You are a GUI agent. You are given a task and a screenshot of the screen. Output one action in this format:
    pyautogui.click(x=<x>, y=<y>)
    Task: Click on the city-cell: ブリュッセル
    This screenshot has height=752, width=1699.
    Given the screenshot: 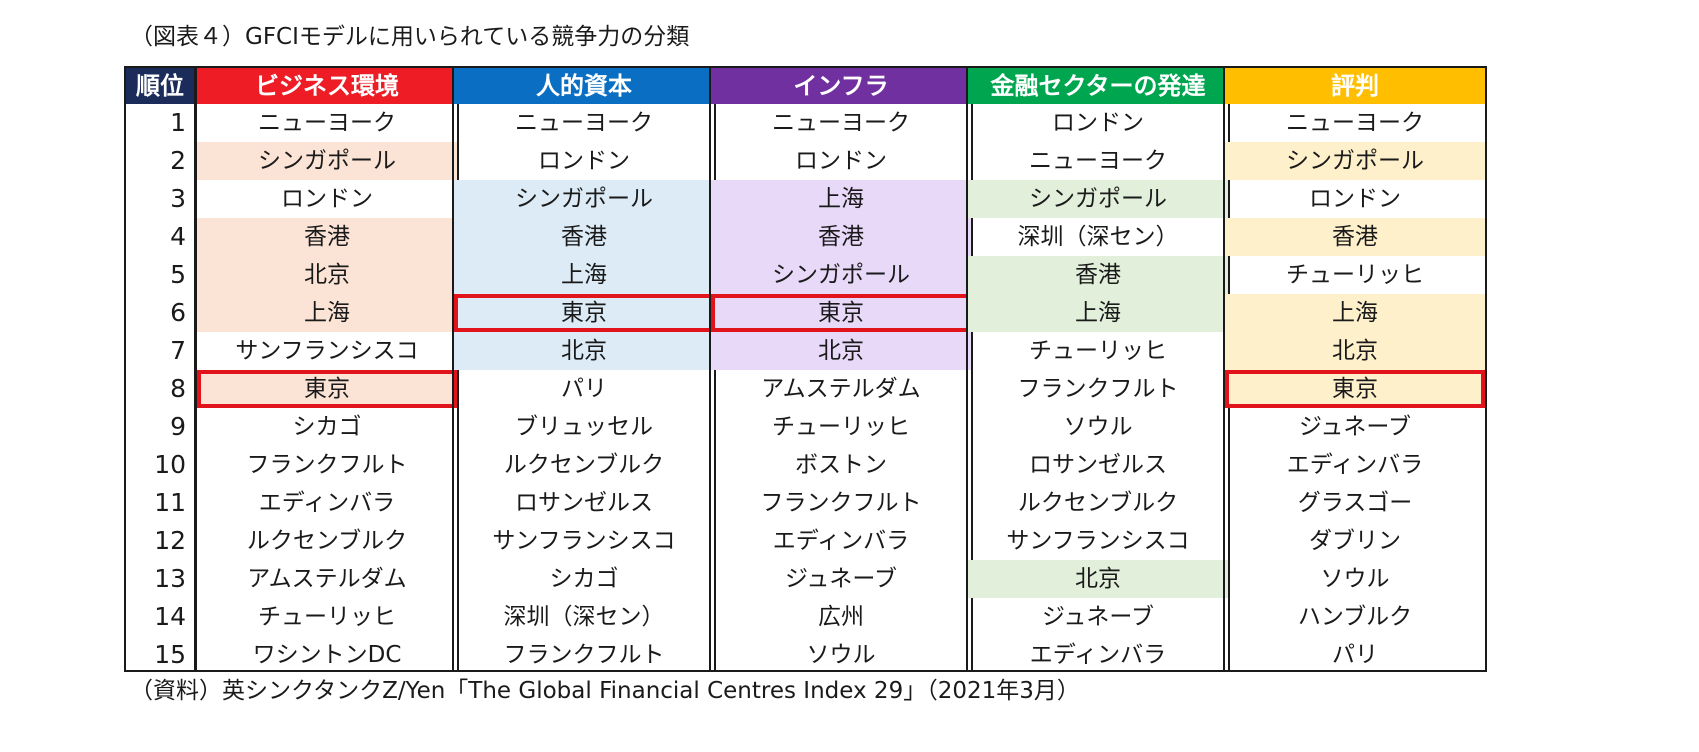 What is the action you would take?
    pyautogui.click(x=584, y=427)
    